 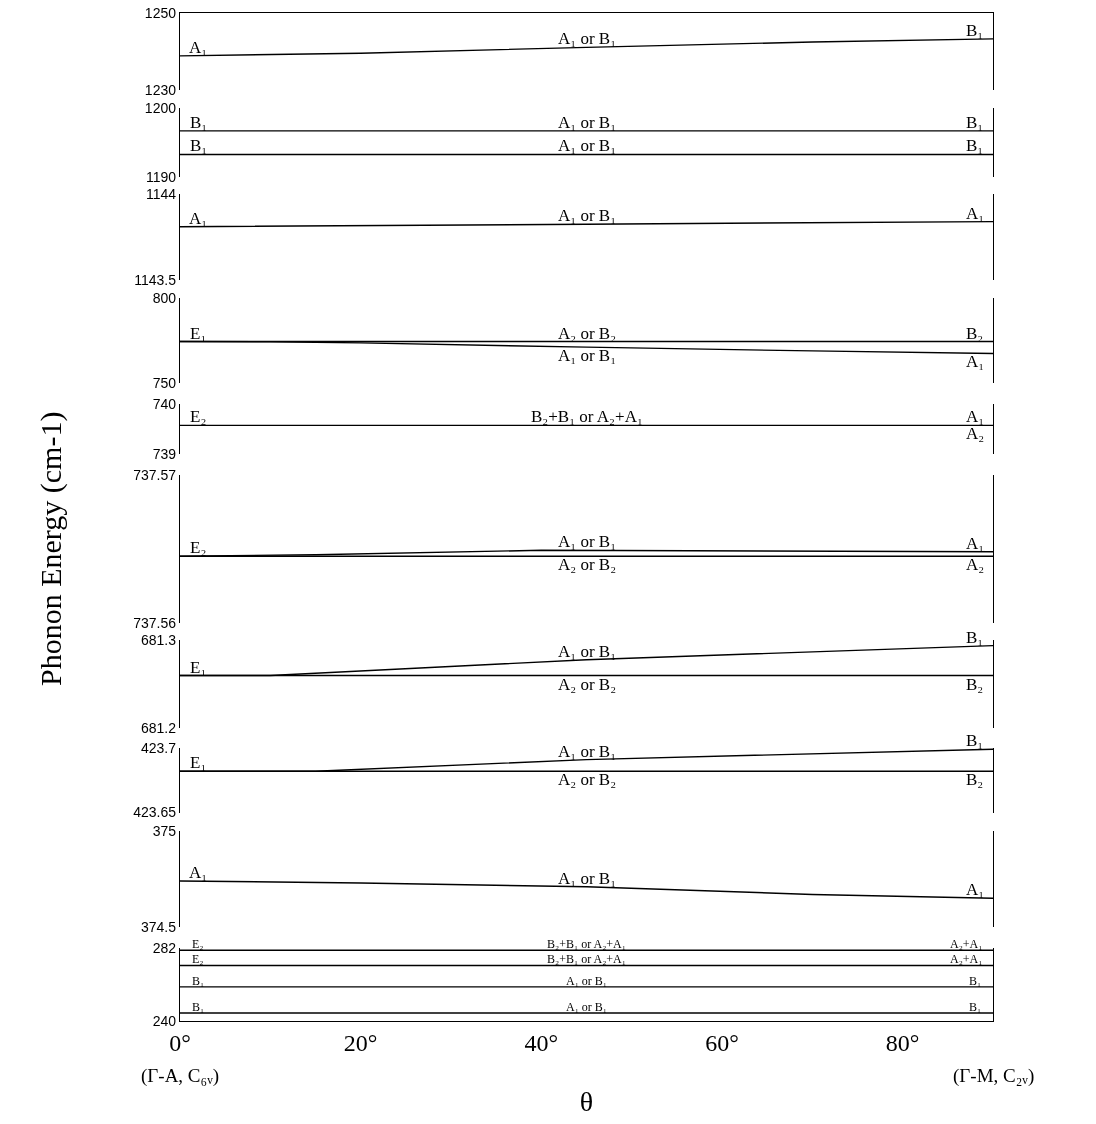 What do you see at coordinates (180, 1043) in the screenshot?
I see `x-tick-label: 0°` at bounding box center [180, 1043].